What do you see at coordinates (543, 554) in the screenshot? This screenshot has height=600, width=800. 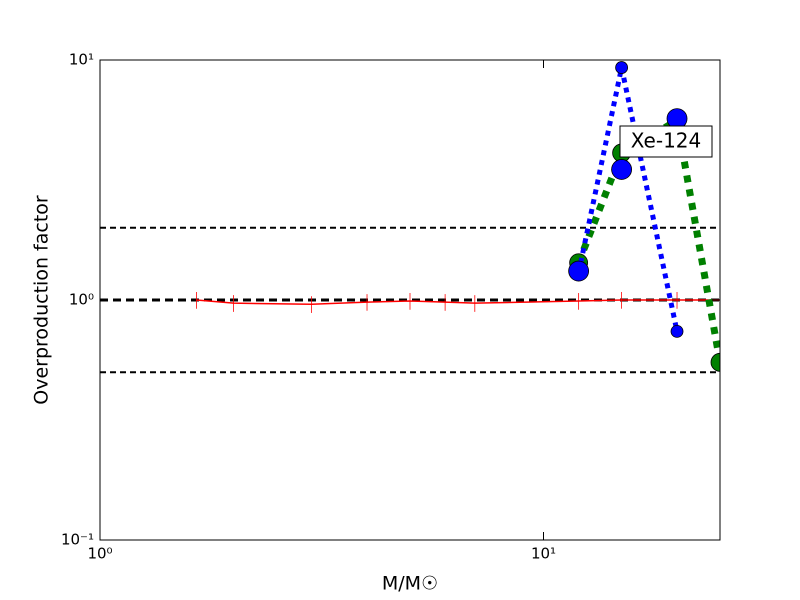 I see `x-tick-label: 10¹` at bounding box center [543, 554].